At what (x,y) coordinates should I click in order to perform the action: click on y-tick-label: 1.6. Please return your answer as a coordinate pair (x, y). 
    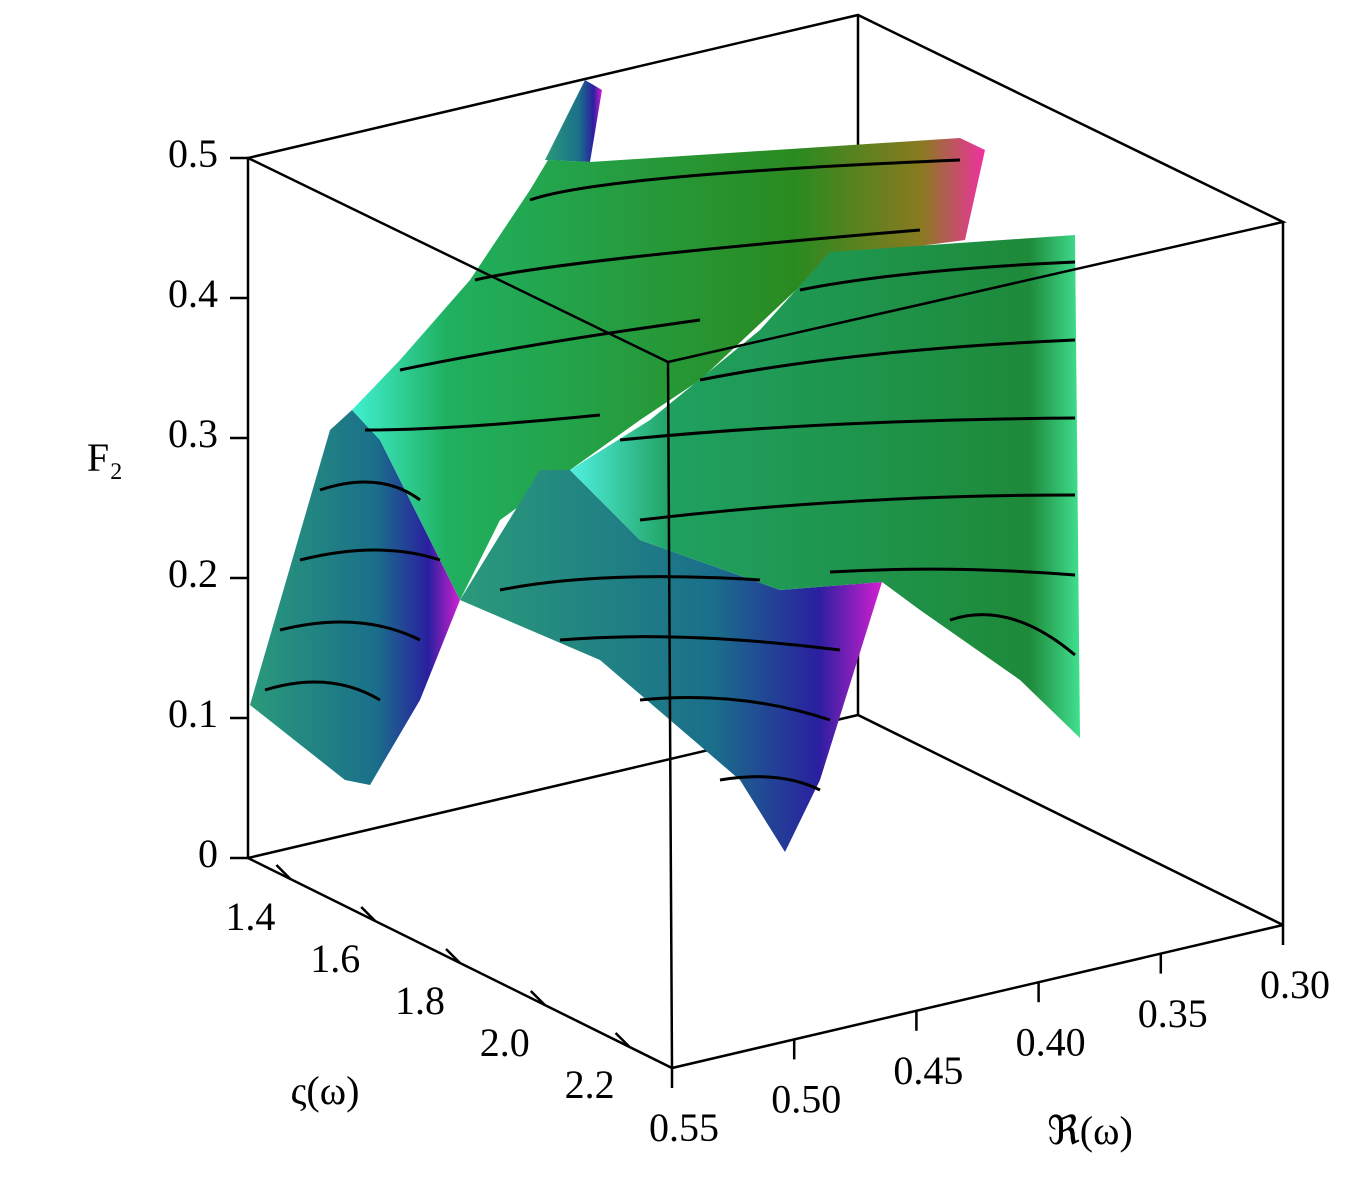
    Looking at the image, I should click on (335, 958).